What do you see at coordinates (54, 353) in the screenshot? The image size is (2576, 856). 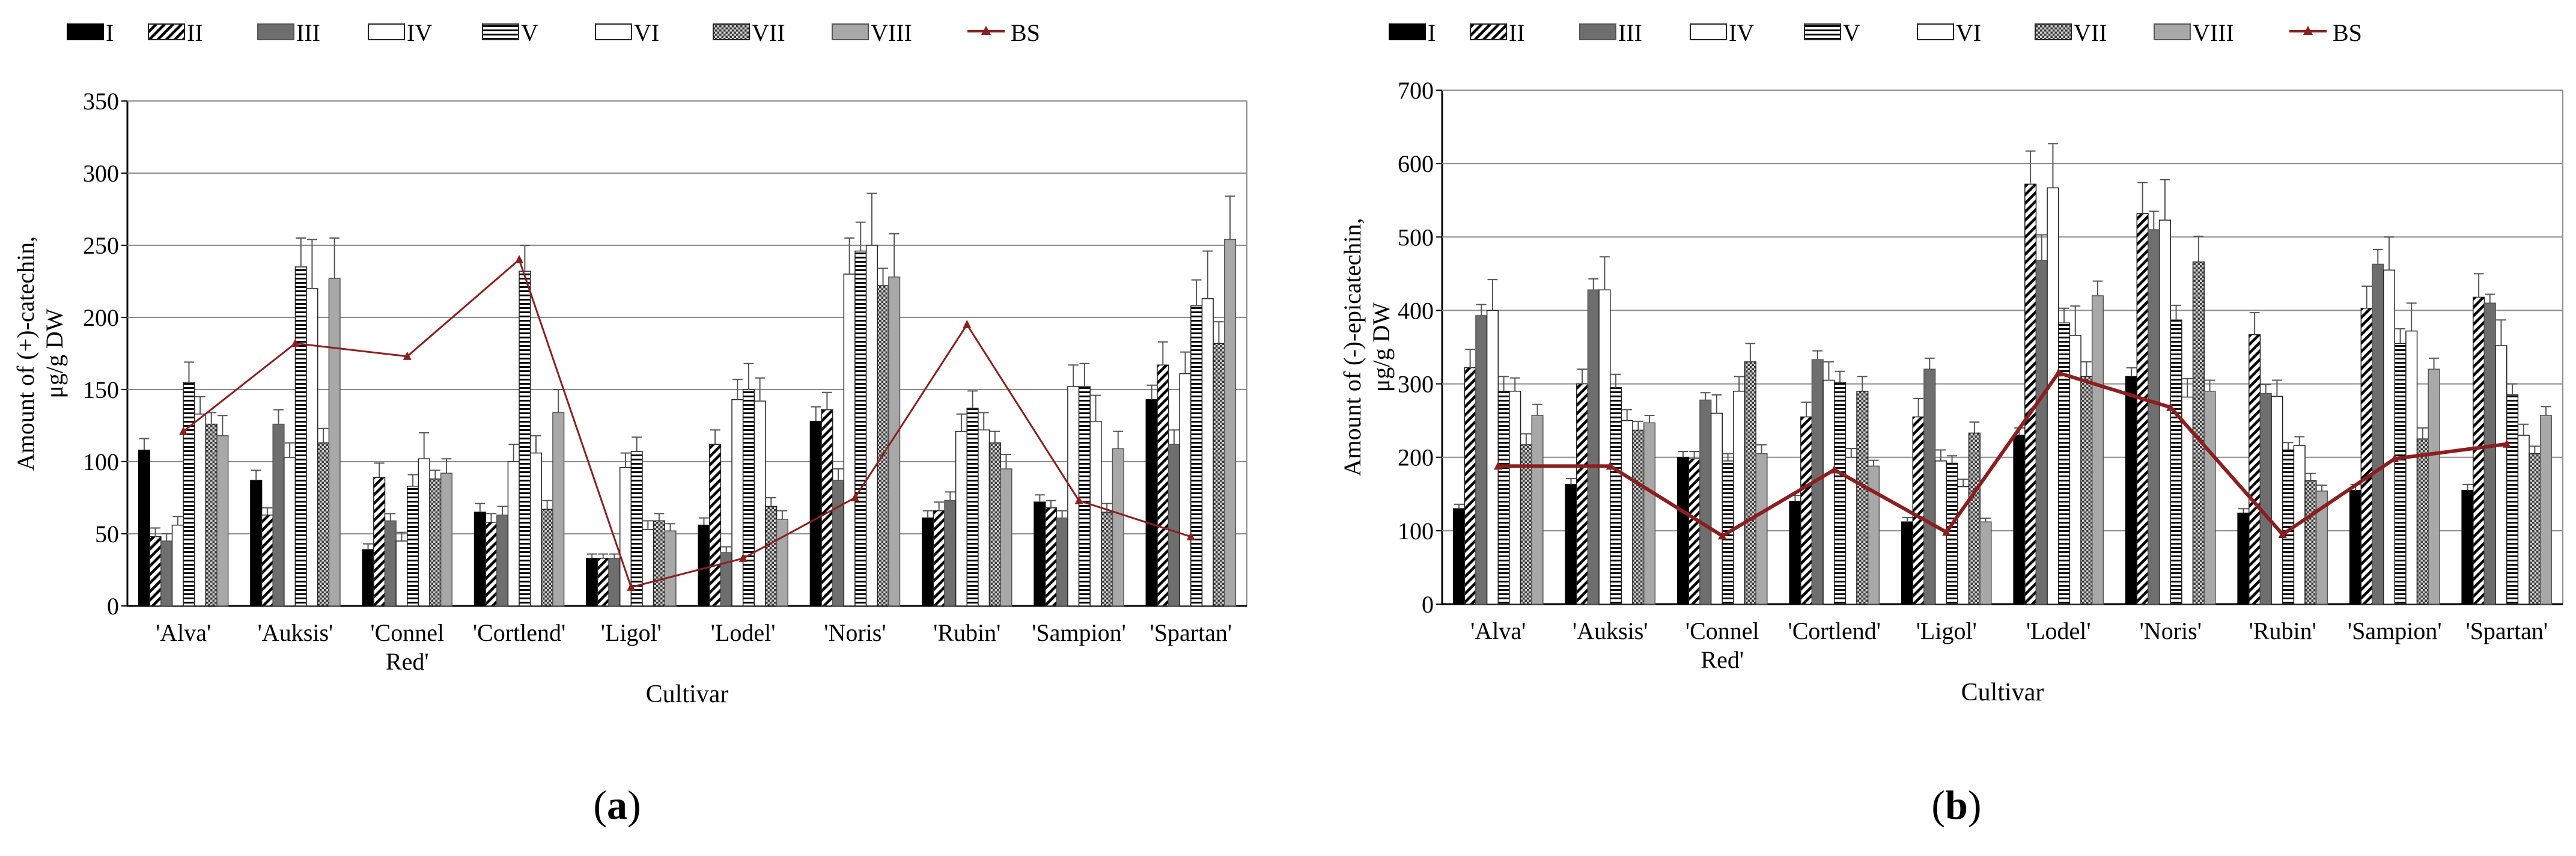 I see `y-axis-title-cont: μg/g DW` at bounding box center [54, 353].